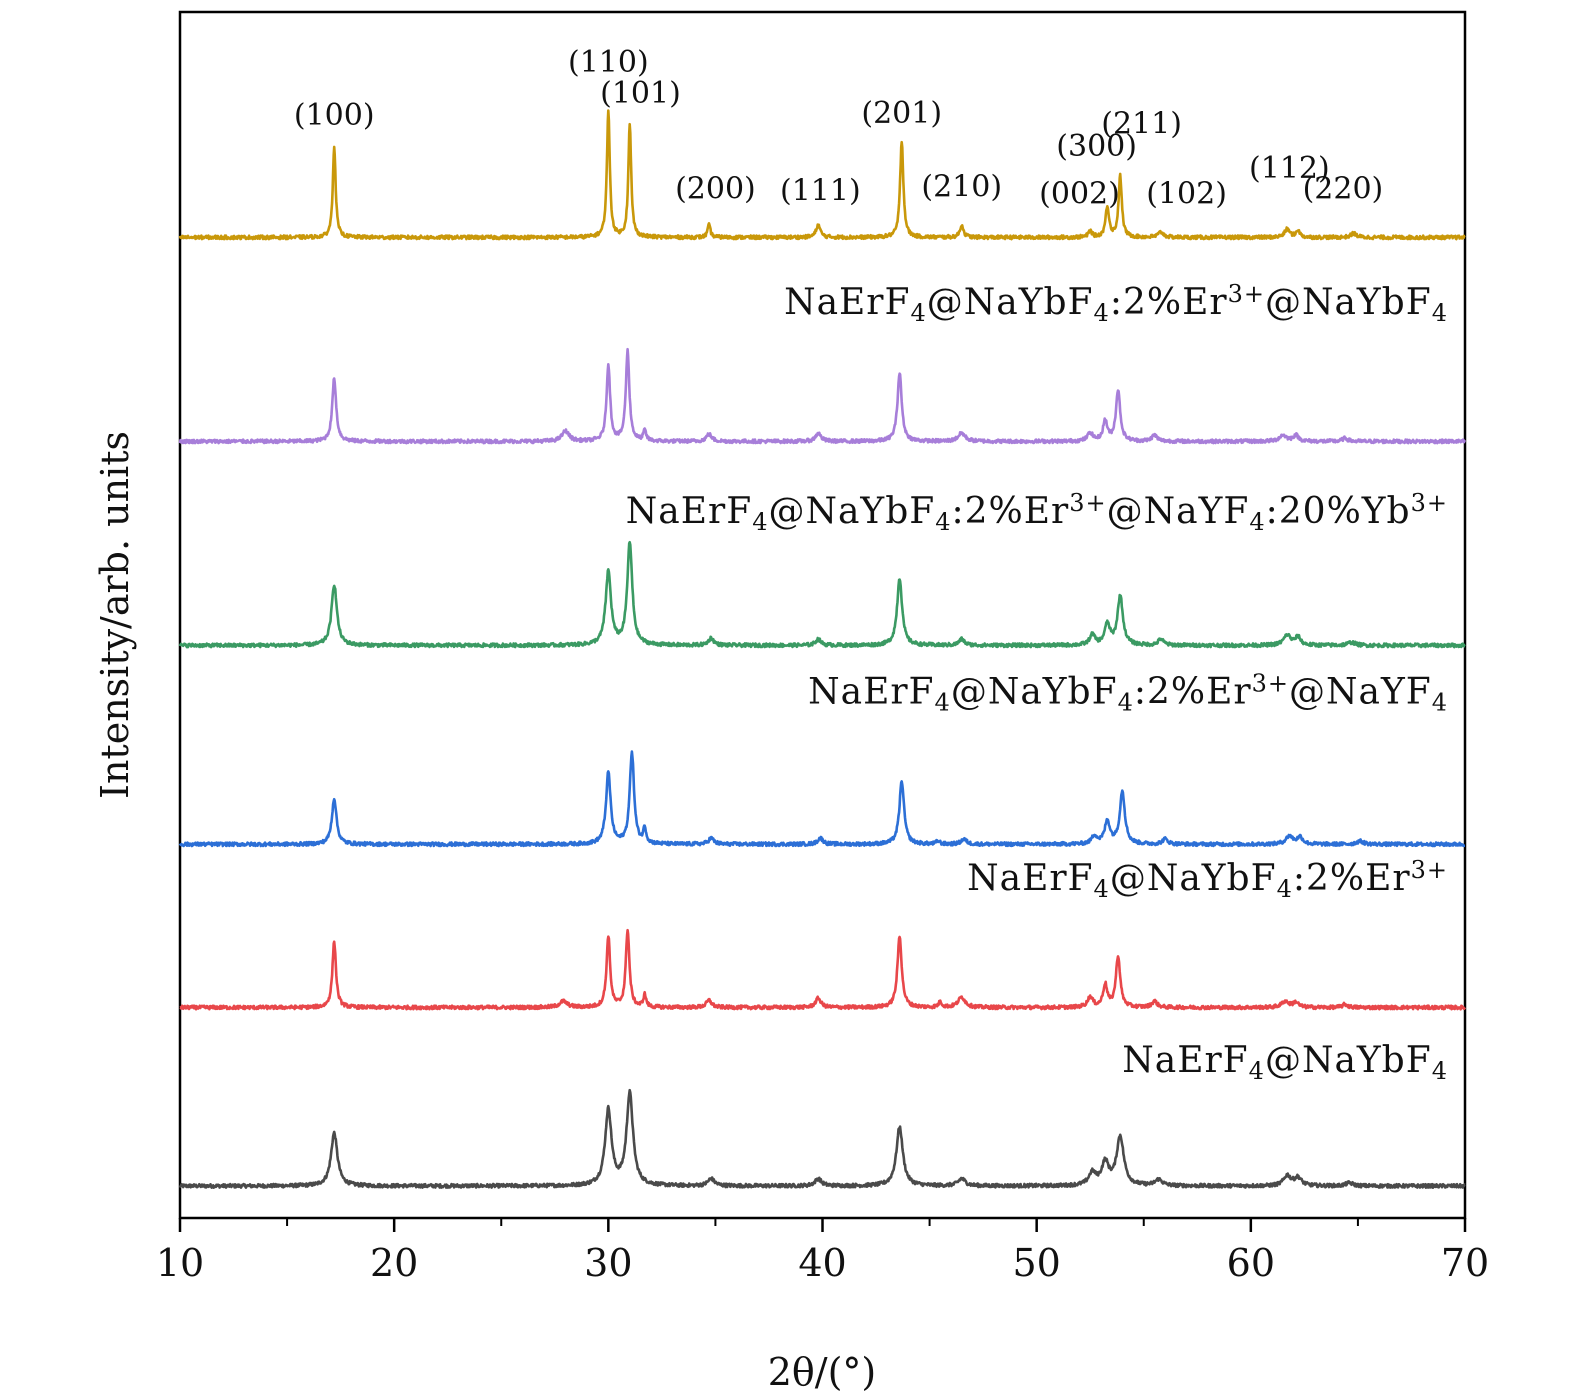 The width and height of the screenshot is (1575, 1398). I want to click on series-label-2: NaErF4@NaYbF4:2%Er3+@NaYF4, so click(1128, 693).